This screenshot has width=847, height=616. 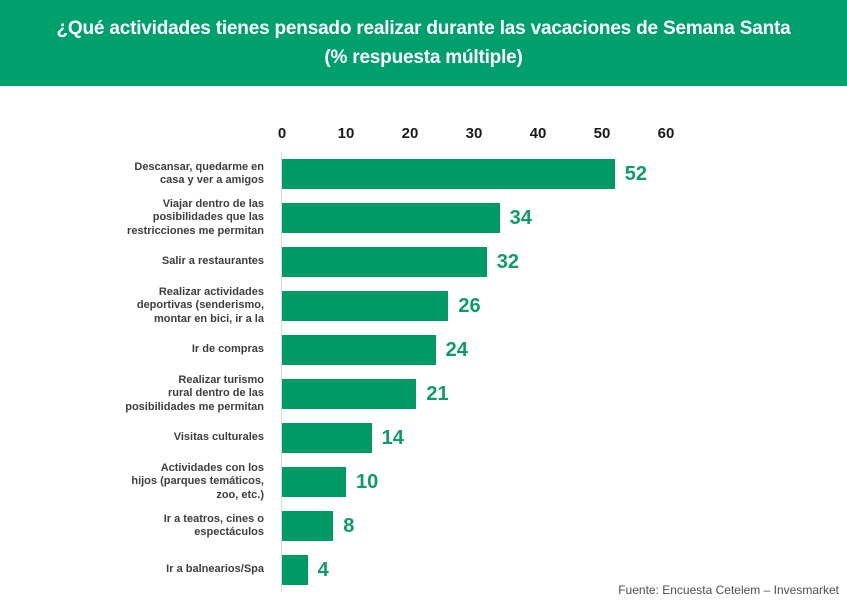 I want to click on bar-cell: 8, so click(x=564, y=526).